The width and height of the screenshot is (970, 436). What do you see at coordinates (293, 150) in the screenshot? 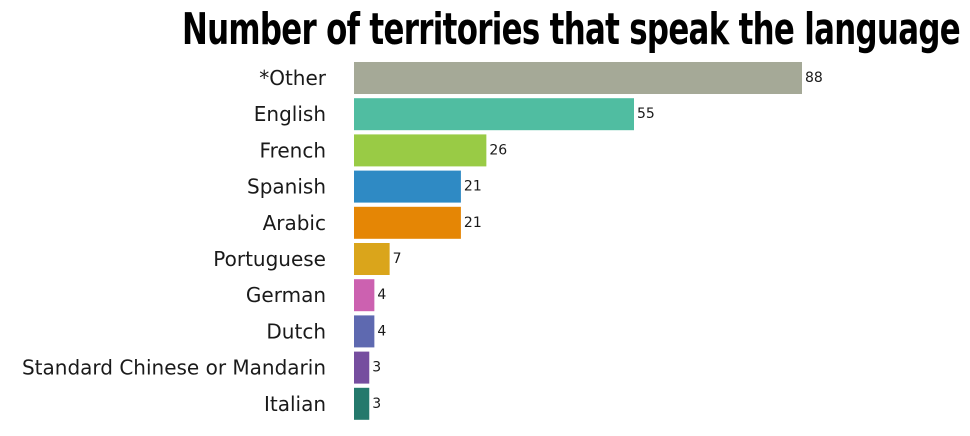
I see `category-label: French` at bounding box center [293, 150].